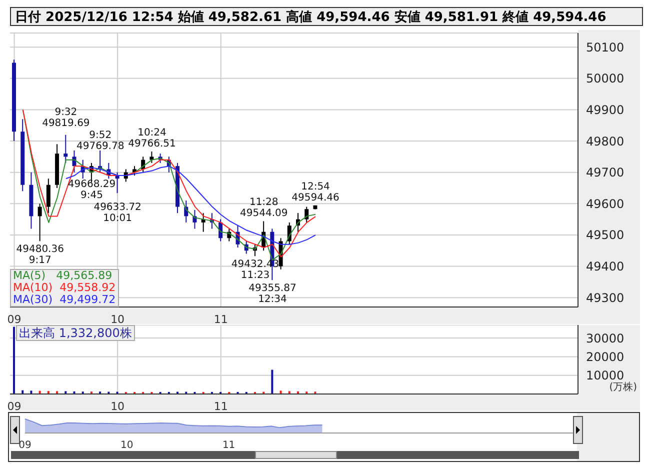 This screenshot has width=653, height=470. Describe the element at coordinates (605, 357) in the screenshot. I see `y-tick-label: 20000` at that location.